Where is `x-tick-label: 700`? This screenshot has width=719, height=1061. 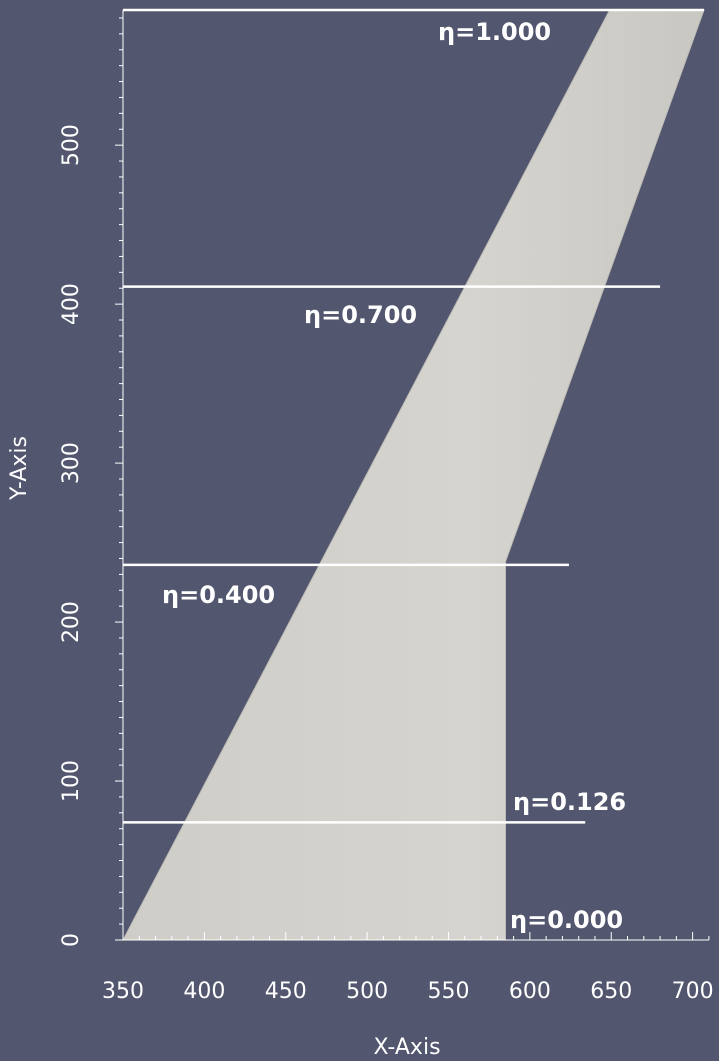 x-tick-label: 700 is located at coordinates (693, 991).